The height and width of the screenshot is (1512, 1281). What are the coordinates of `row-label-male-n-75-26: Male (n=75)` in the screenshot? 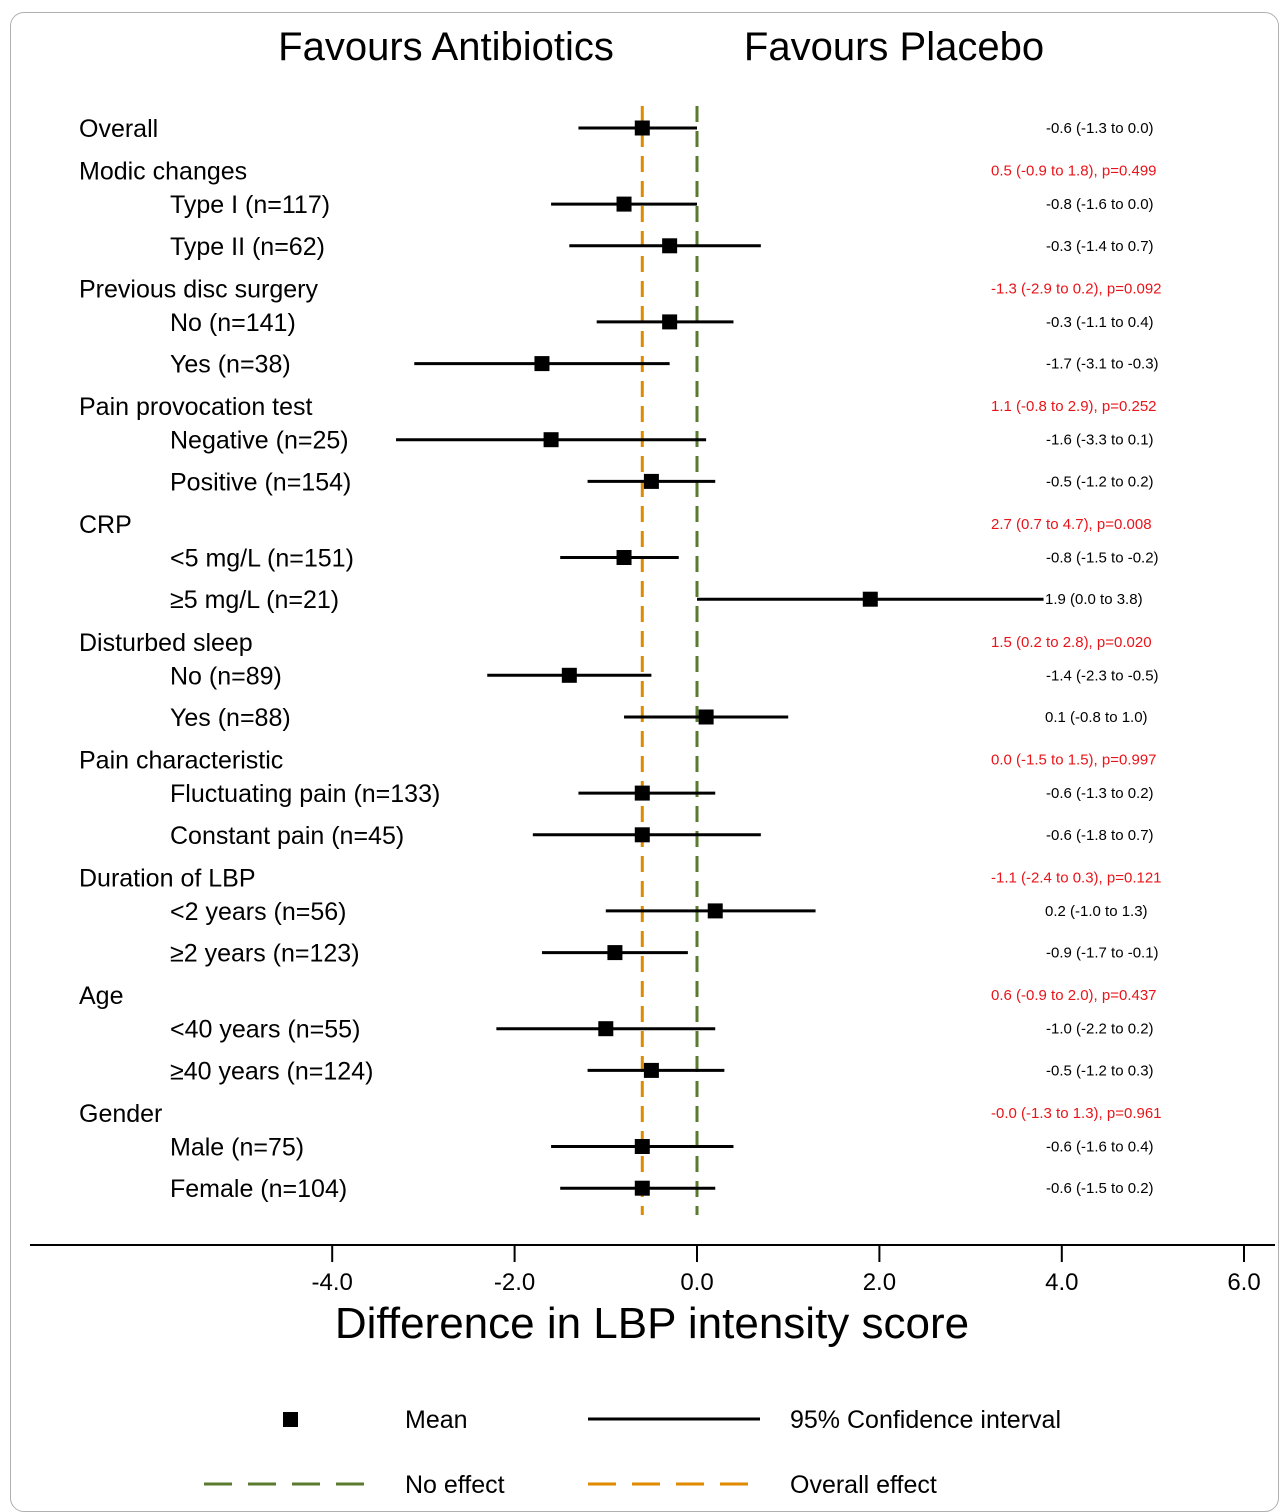 It's located at (237, 1148).